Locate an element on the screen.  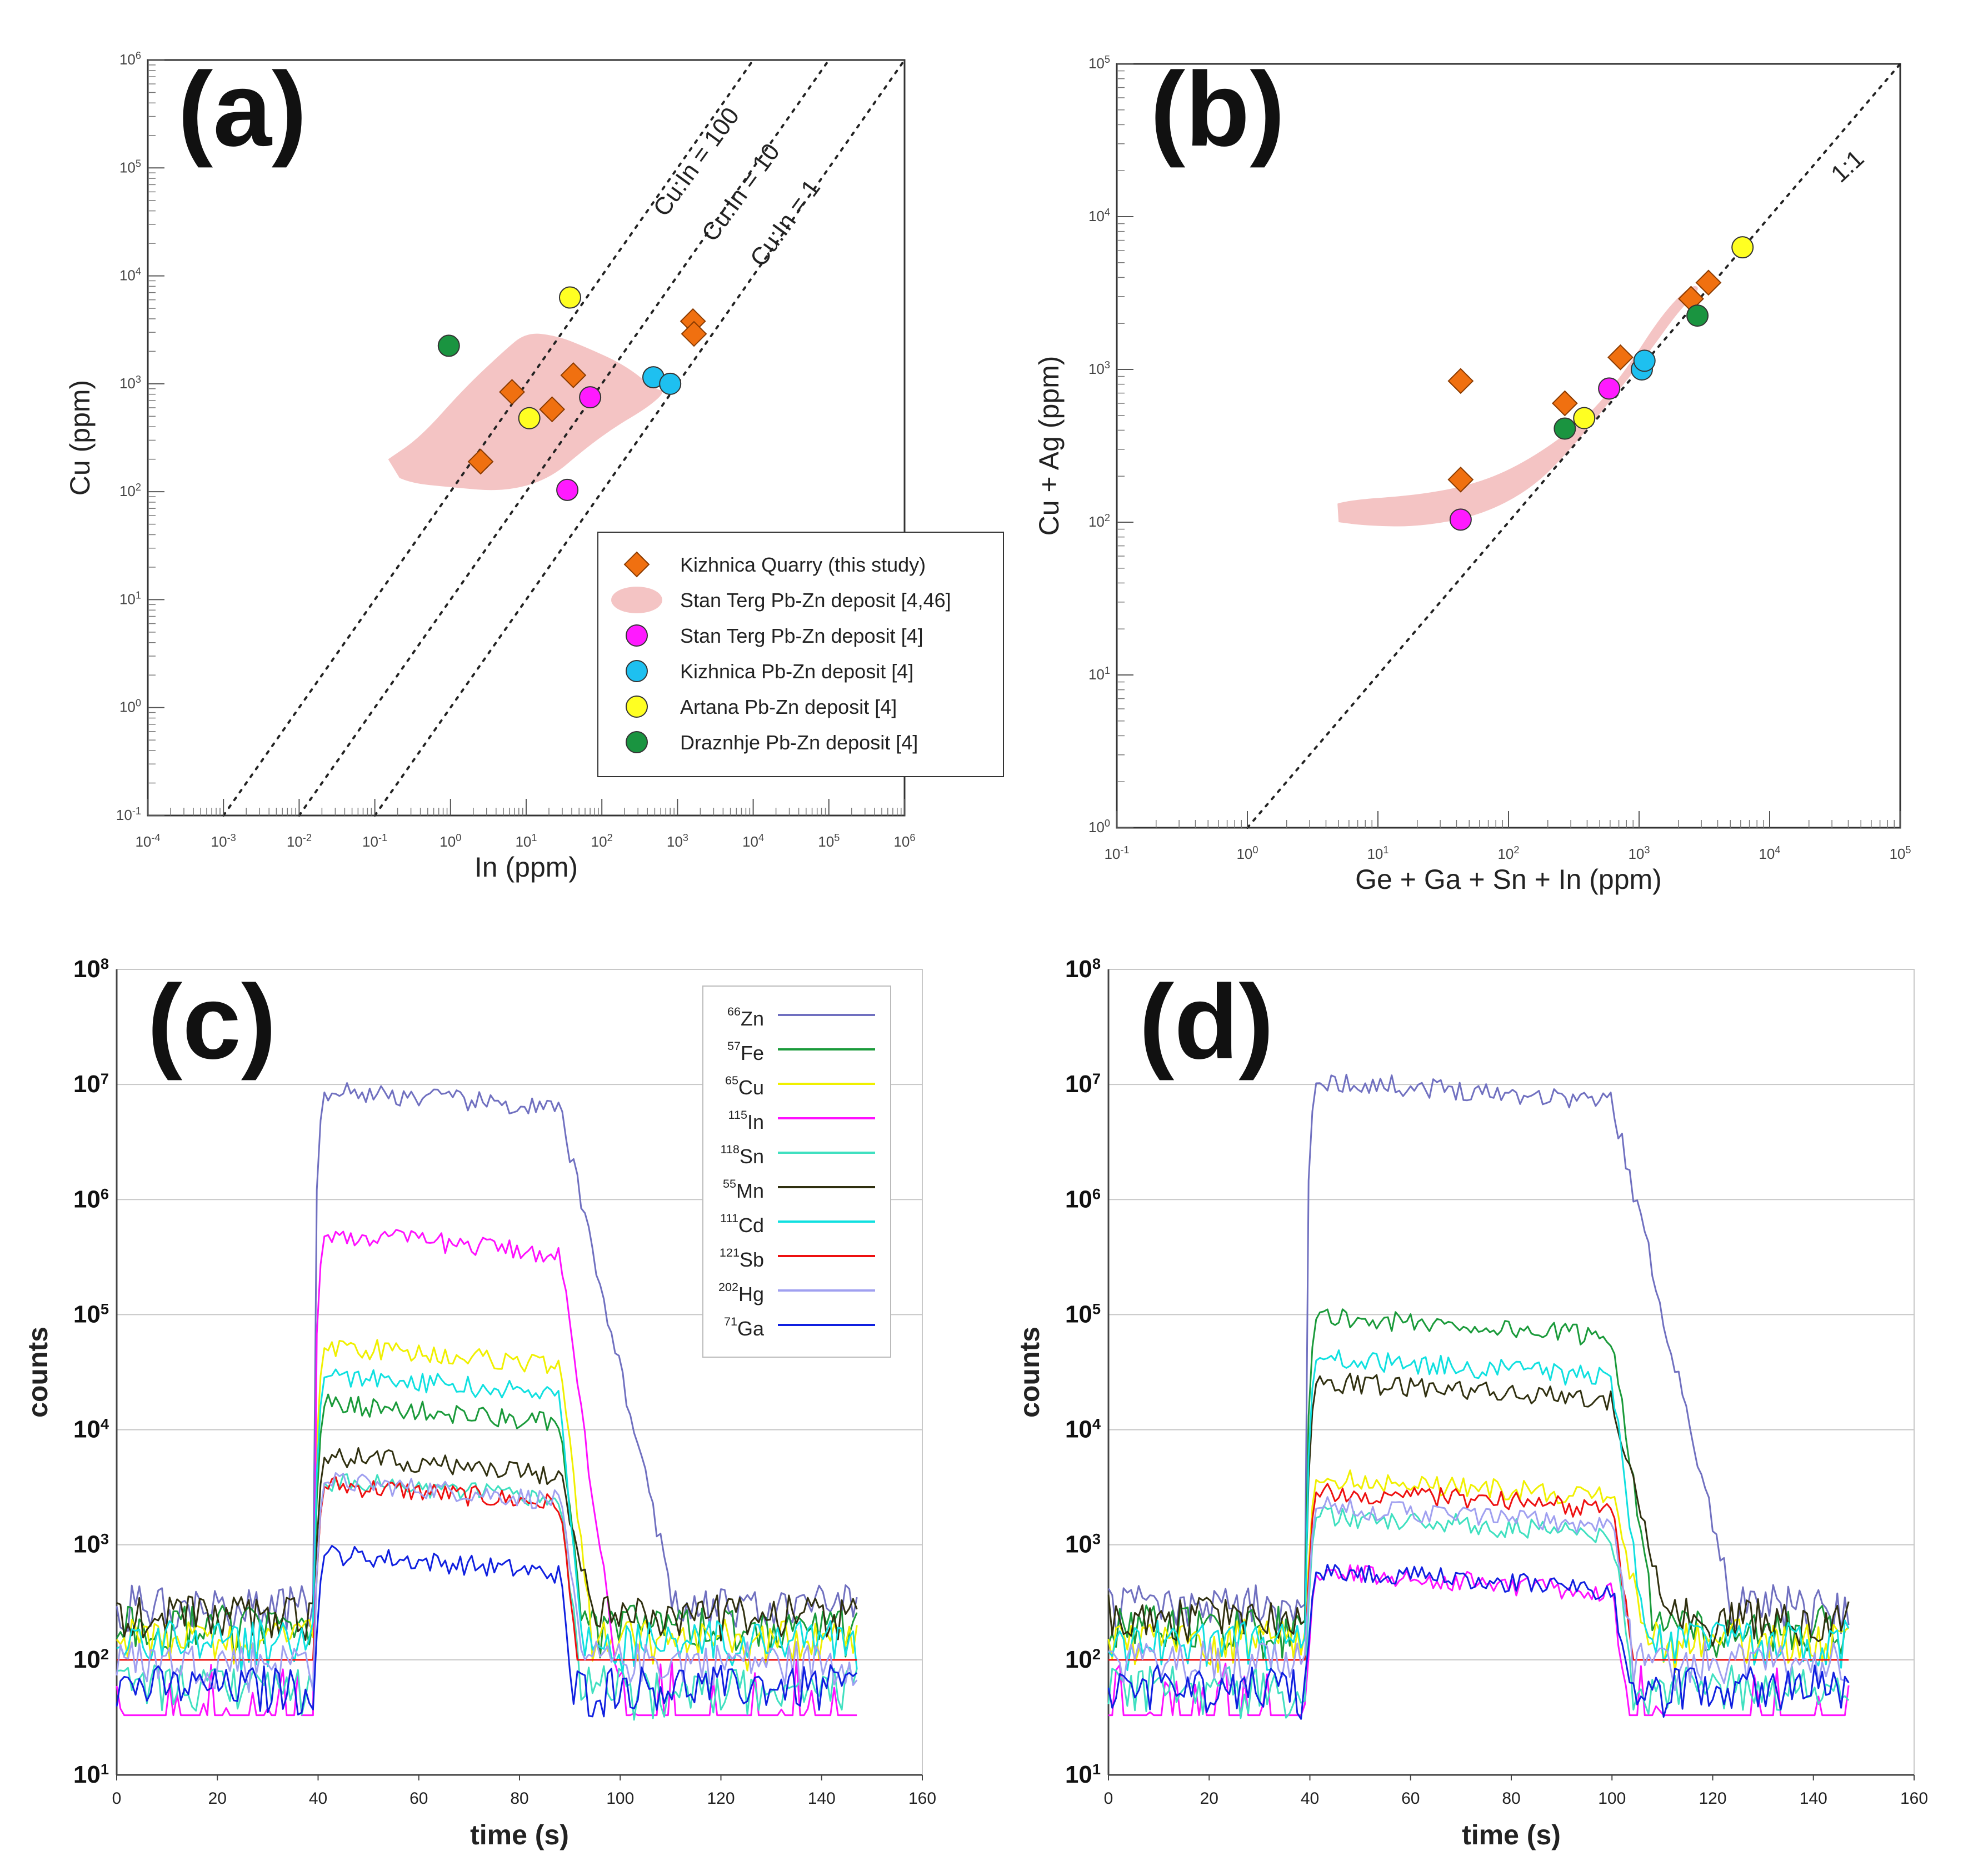
x-axis-title: time (s) is located at coordinates (1511, 1835).